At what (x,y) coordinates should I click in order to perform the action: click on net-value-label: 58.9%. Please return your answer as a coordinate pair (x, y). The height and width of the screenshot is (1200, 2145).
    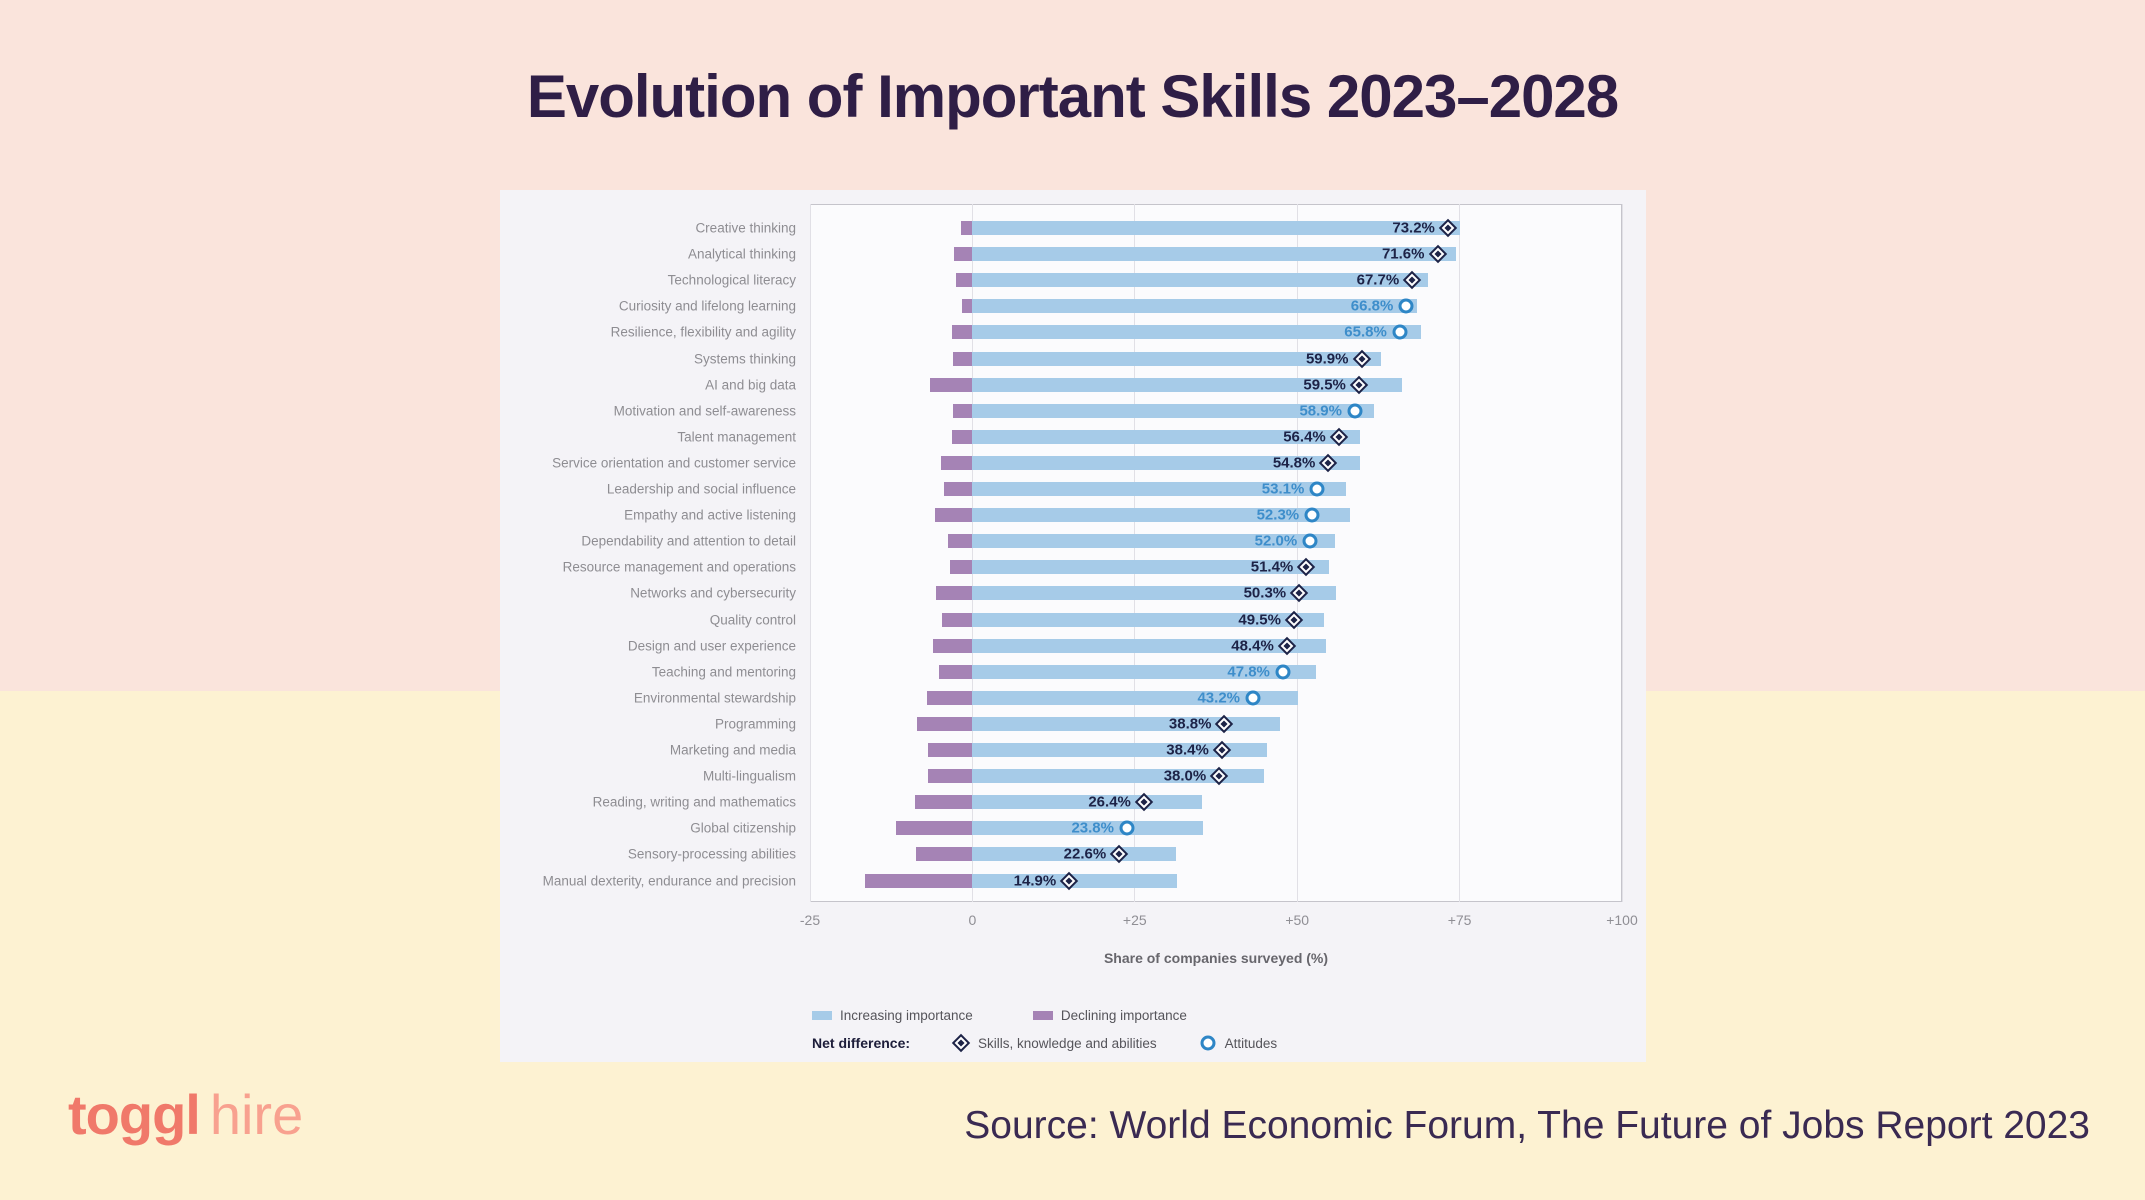
    Looking at the image, I should click on (1320, 411).